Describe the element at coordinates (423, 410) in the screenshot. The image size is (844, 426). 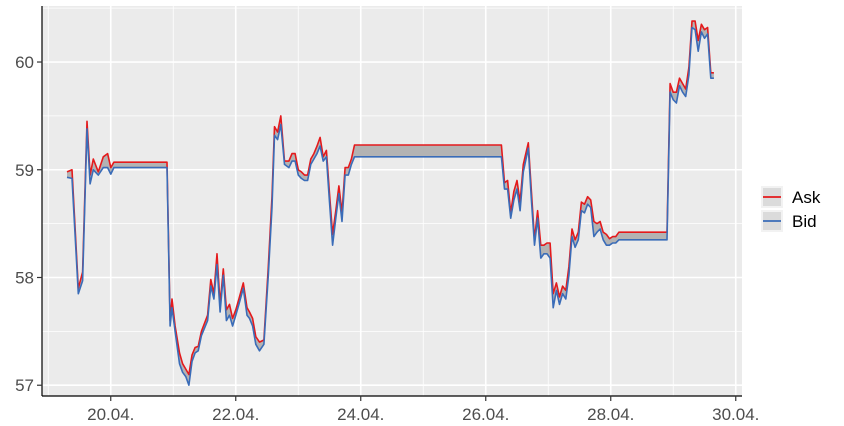
I see `x-axis-ticks: 20.04. 22.04. 24.04. 26.04. 28.04. 30.04.` at that location.